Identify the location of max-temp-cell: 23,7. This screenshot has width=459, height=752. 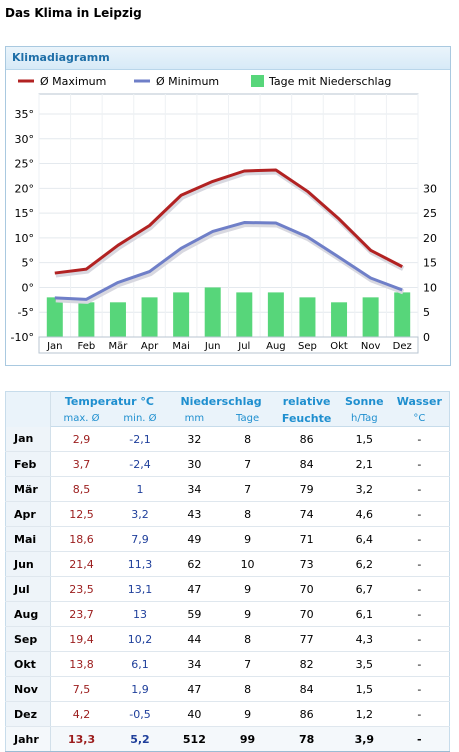
(81, 614).